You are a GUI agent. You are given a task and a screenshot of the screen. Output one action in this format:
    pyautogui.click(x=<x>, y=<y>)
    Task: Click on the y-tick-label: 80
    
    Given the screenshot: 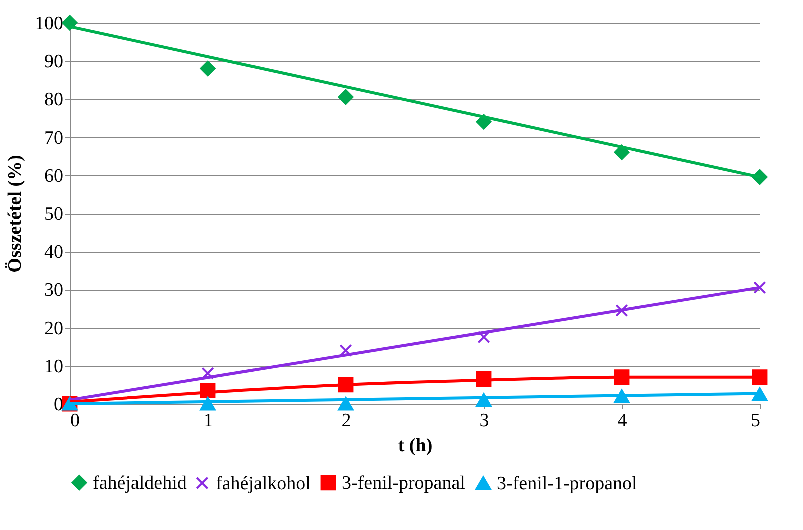 What is the action you would take?
    pyautogui.click(x=54, y=100)
    